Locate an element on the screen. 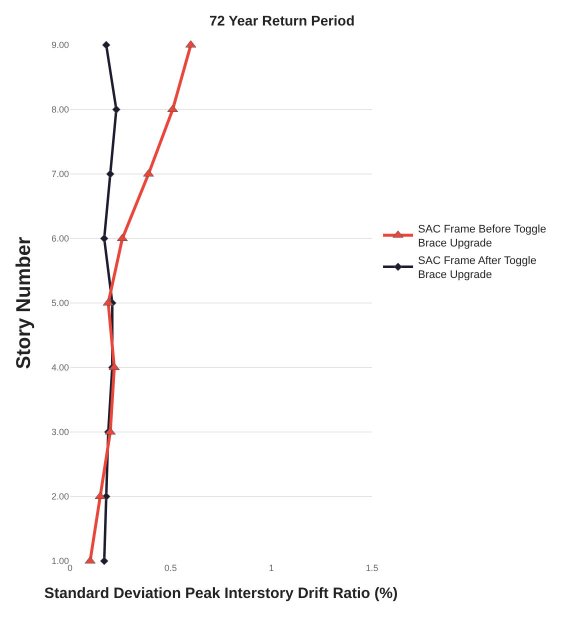 The width and height of the screenshot is (564, 626). x-tick-label: 1.5 is located at coordinates (372, 568).